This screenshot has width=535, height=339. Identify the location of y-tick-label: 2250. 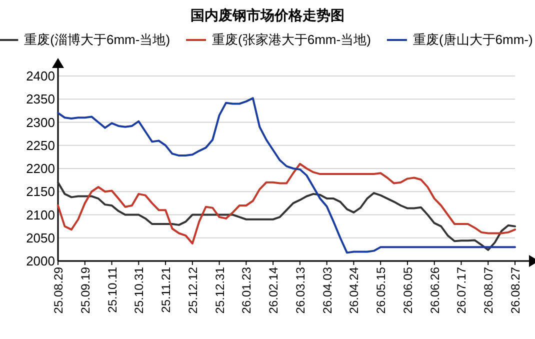
(40, 145).